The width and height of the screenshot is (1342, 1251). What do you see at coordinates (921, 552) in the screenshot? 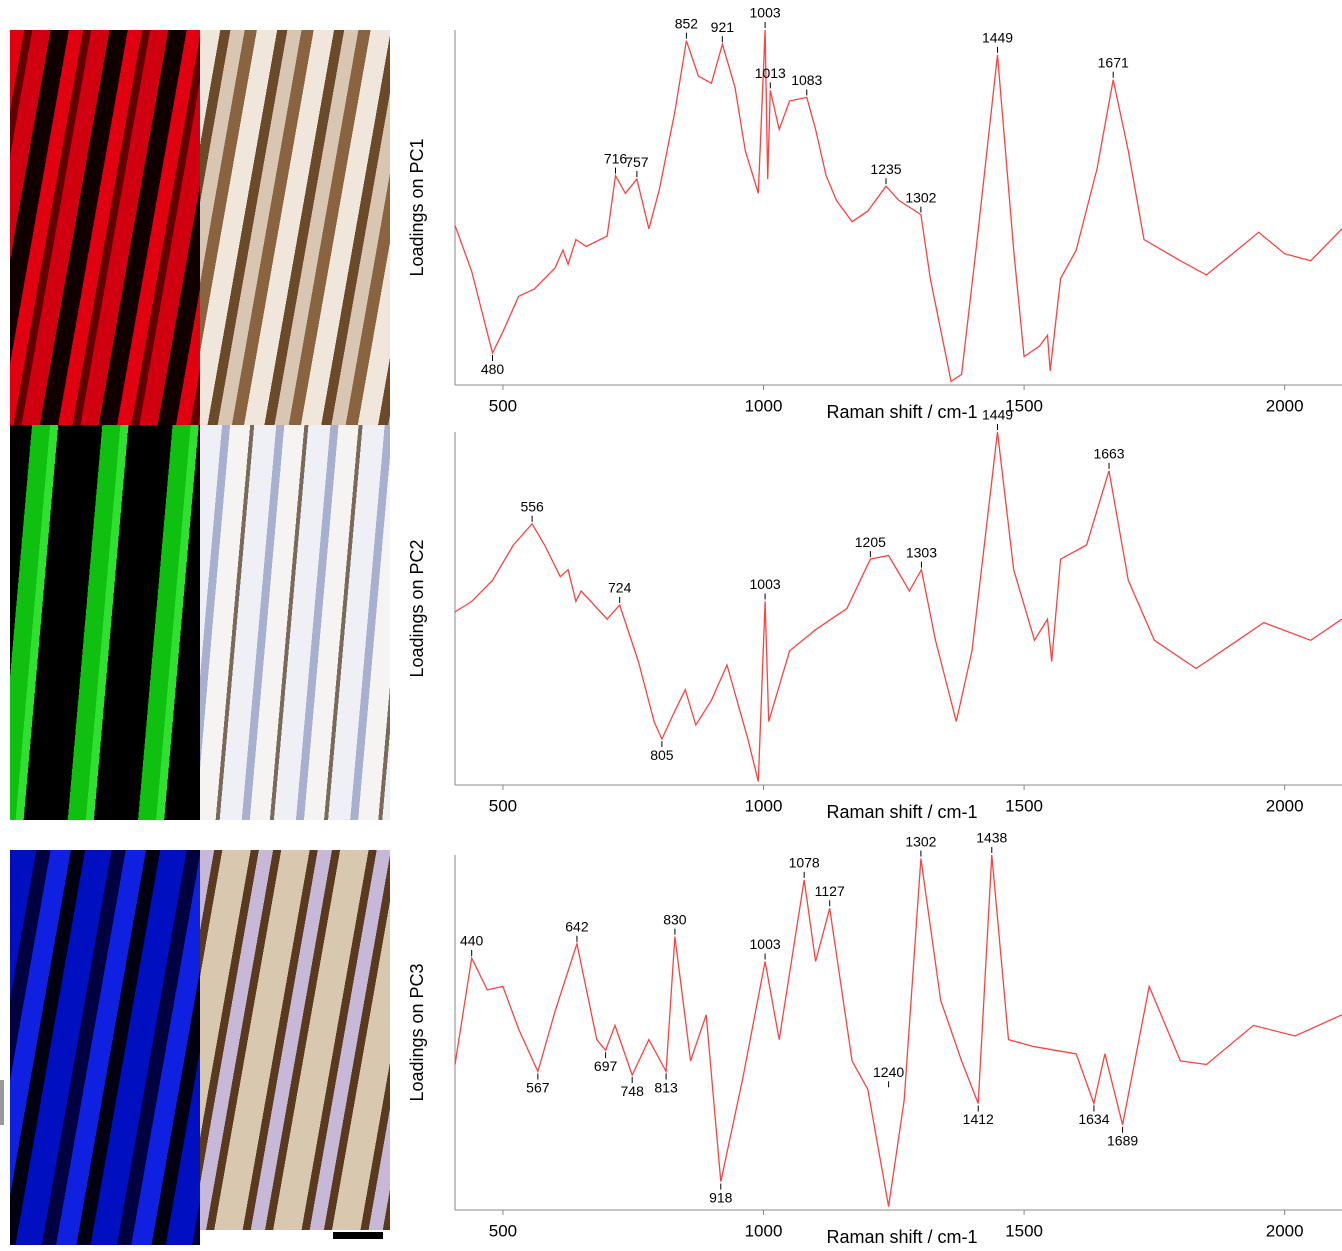
I see `peak-label: 1303` at bounding box center [921, 552].